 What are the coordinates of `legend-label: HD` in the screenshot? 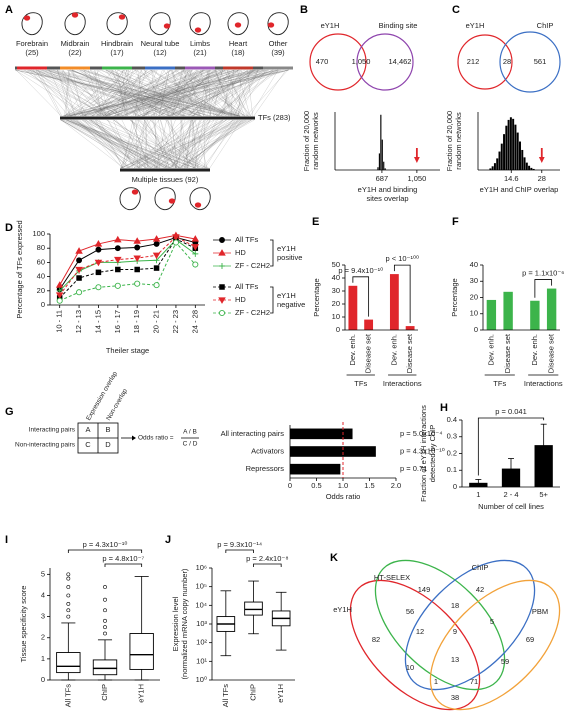 It's located at (240, 252).